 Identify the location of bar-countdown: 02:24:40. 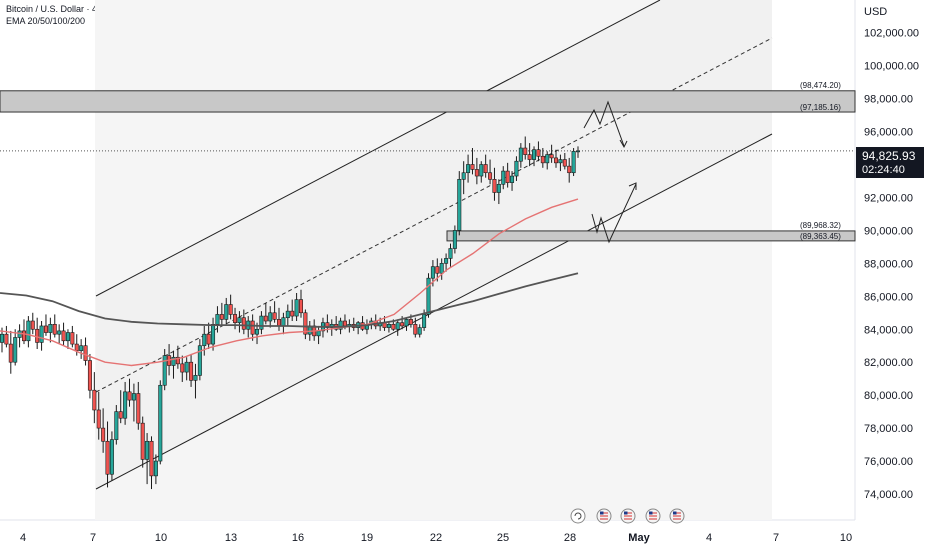
(883, 170).